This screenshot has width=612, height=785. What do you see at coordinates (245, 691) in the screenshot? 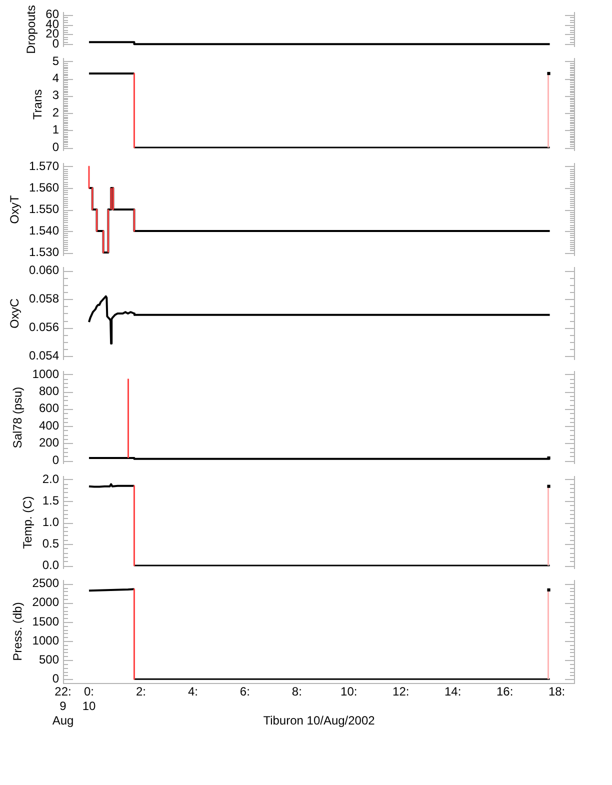
I see `x-tick-label: 6:` at bounding box center [245, 691].